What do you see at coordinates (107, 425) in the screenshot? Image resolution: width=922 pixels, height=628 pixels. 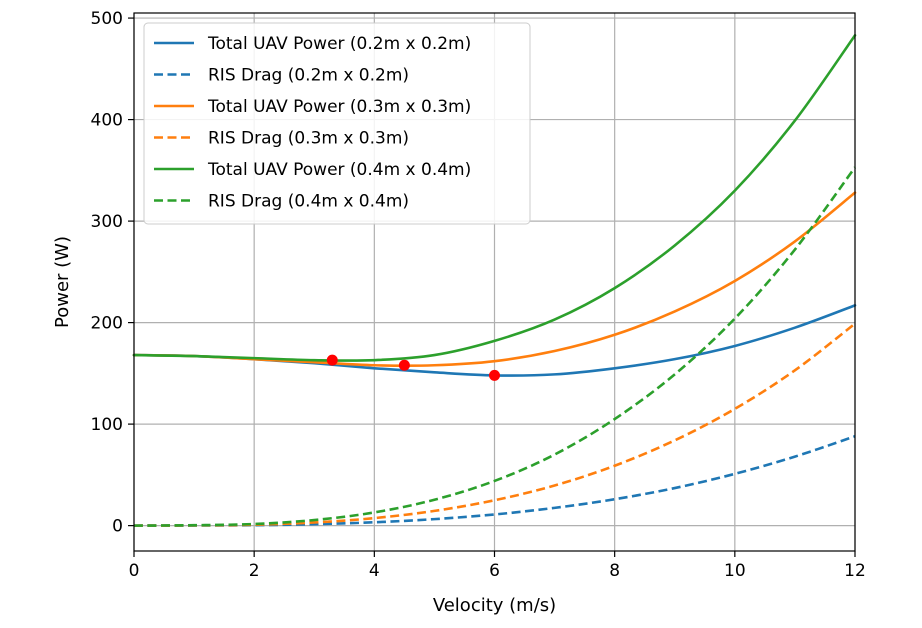 I see `y-tick-label: 100` at bounding box center [107, 425].